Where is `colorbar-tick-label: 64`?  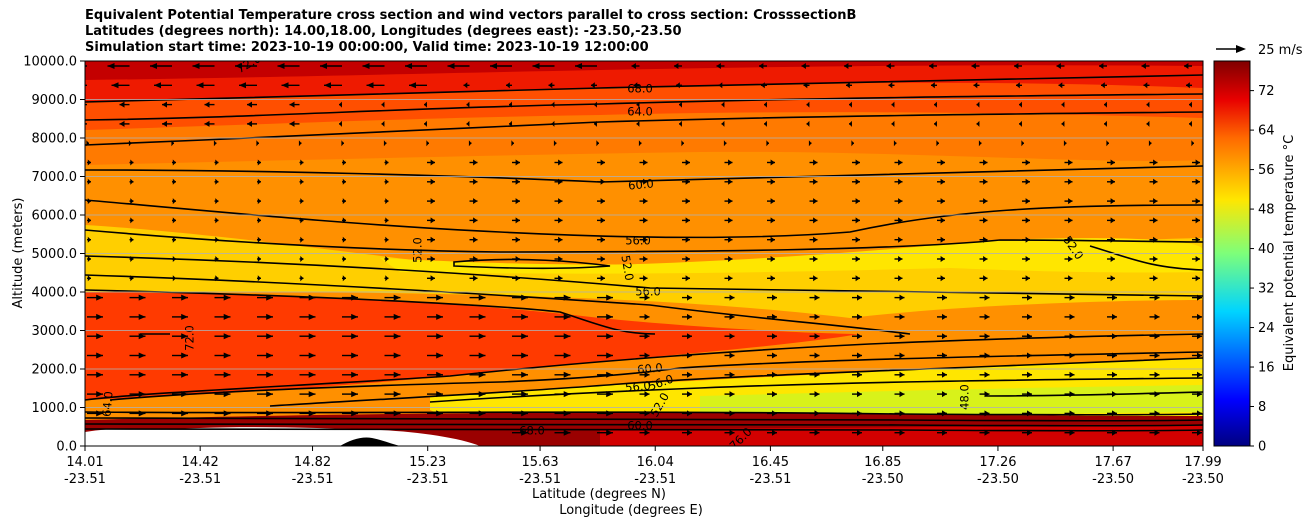 colorbar-tick-label: 64 is located at coordinates (1266, 131).